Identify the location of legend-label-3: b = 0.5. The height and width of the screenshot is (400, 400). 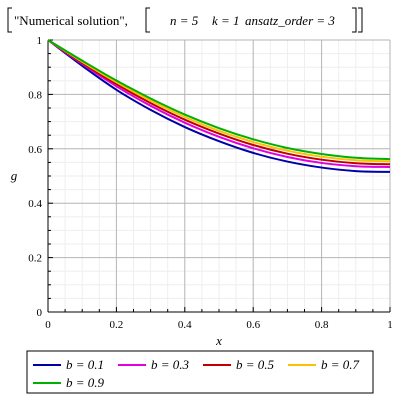
(255, 364).